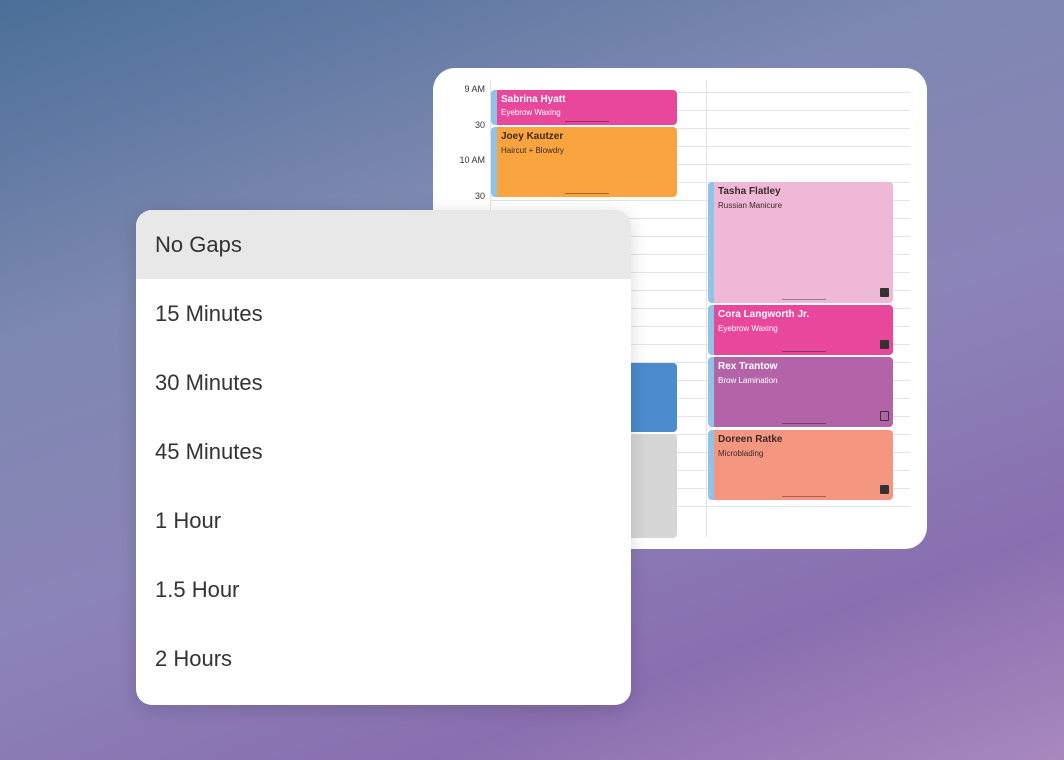 The image size is (1064, 760). I want to click on service-name: Russian Manicure, so click(750, 205).